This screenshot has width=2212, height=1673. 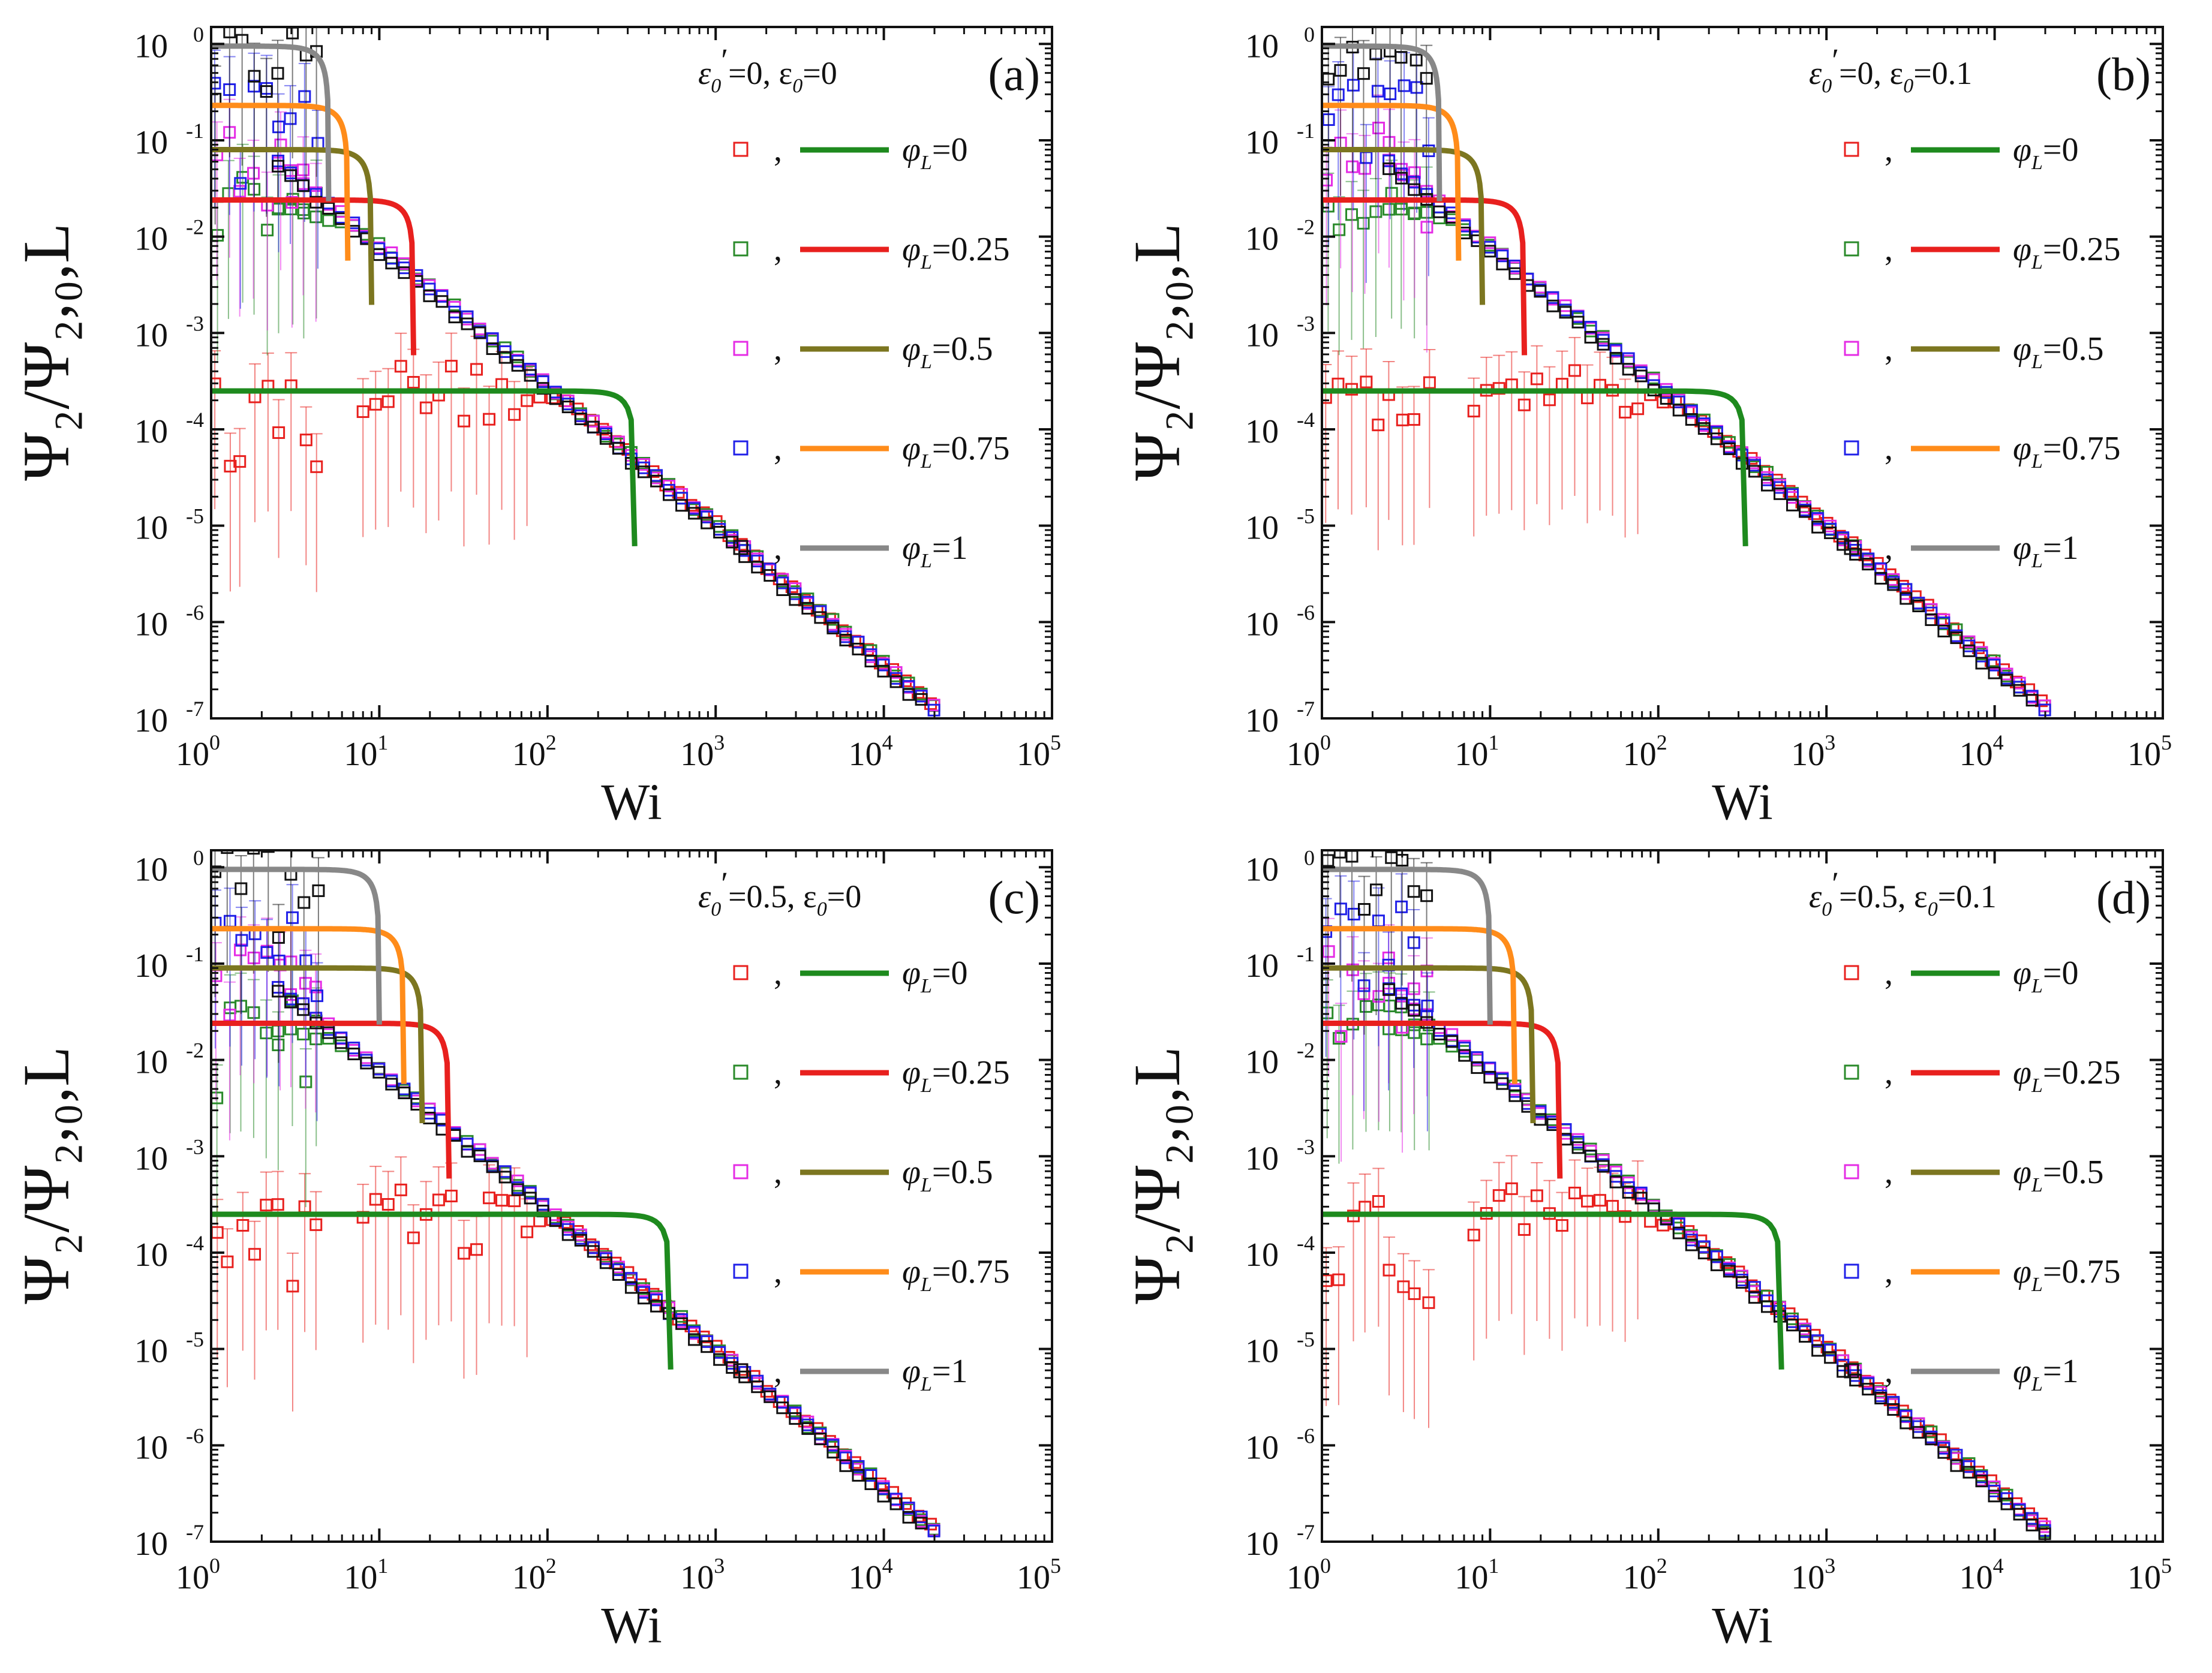 I want to click on y-tick-label: 10 -6, so click(x=169, y=621).